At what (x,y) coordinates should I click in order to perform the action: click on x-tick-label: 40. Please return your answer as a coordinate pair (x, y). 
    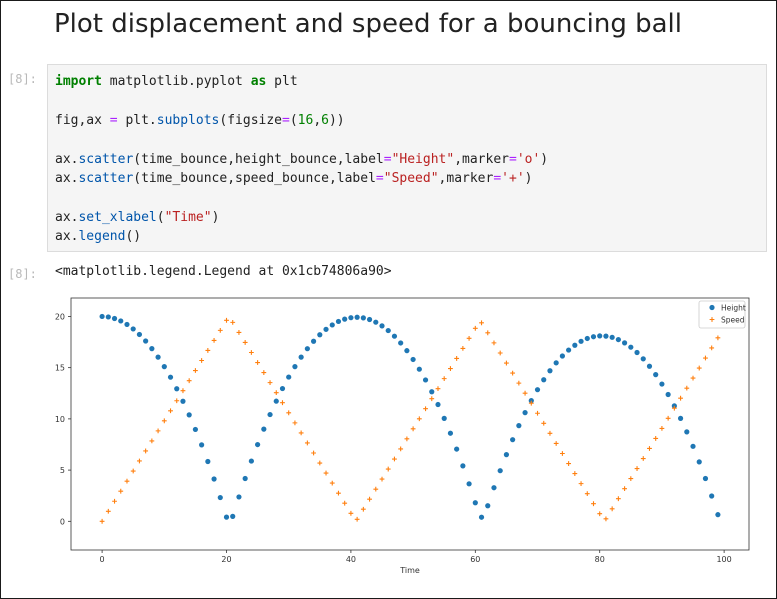
    Looking at the image, I should click on (351, 559).